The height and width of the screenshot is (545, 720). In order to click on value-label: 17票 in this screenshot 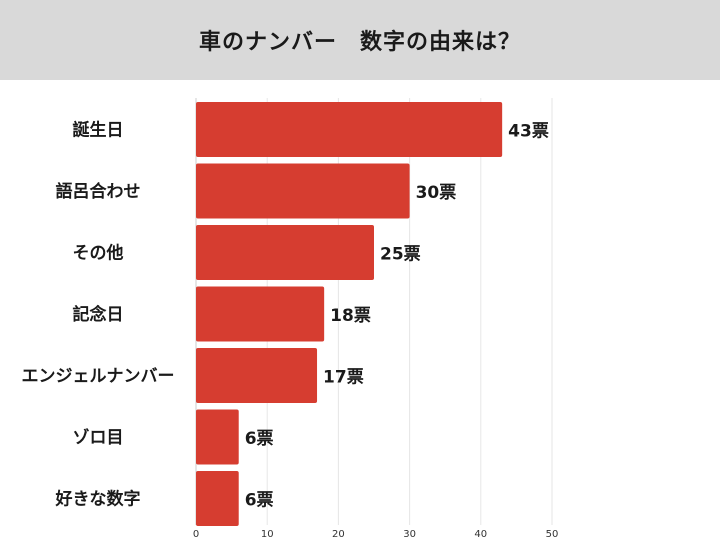, I will do `click(343, 378)`.